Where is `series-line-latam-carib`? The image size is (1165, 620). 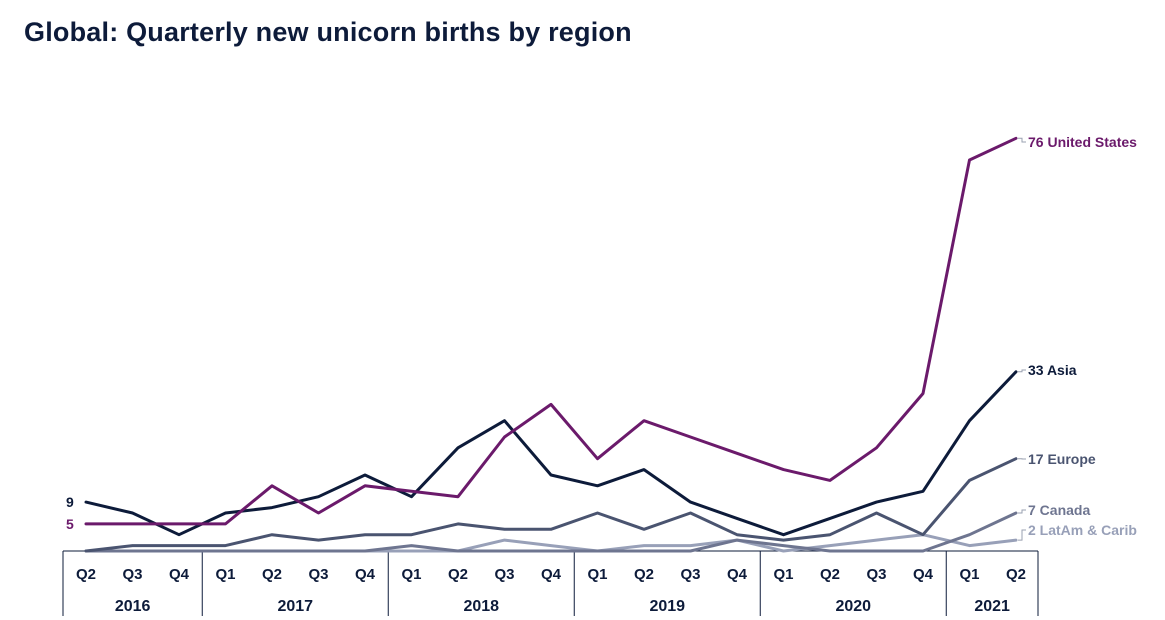
series-line-latam-carib is located at coordinates (551, 543).